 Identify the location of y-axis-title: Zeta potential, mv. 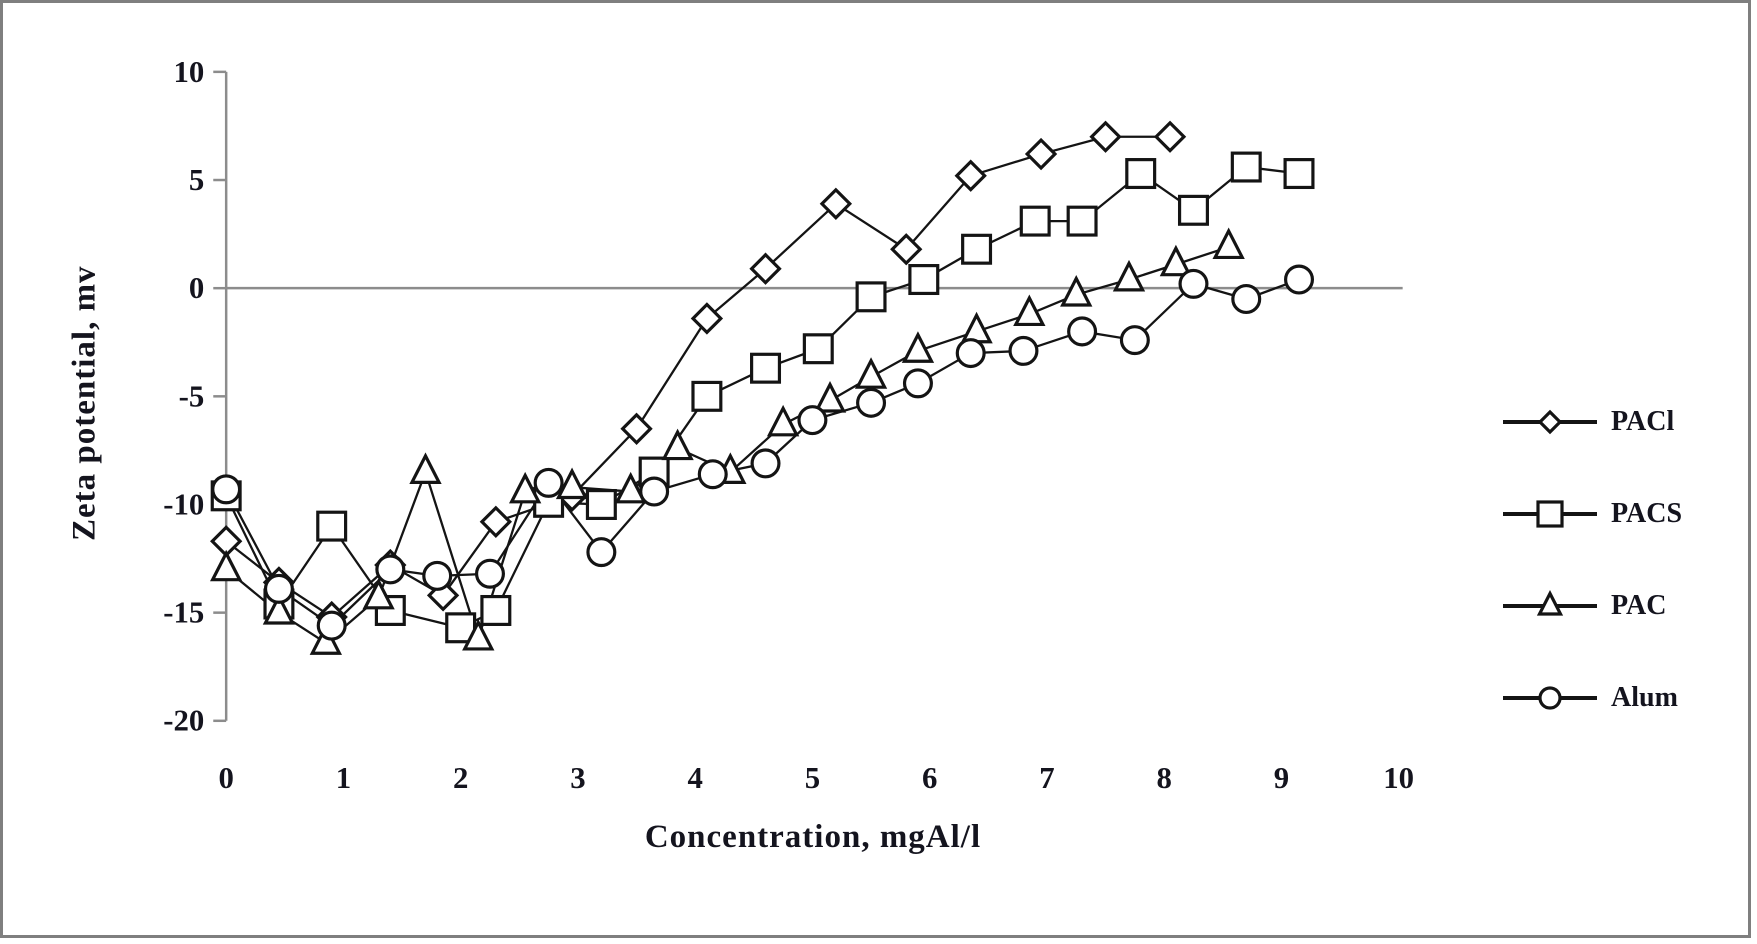
(84, 403).